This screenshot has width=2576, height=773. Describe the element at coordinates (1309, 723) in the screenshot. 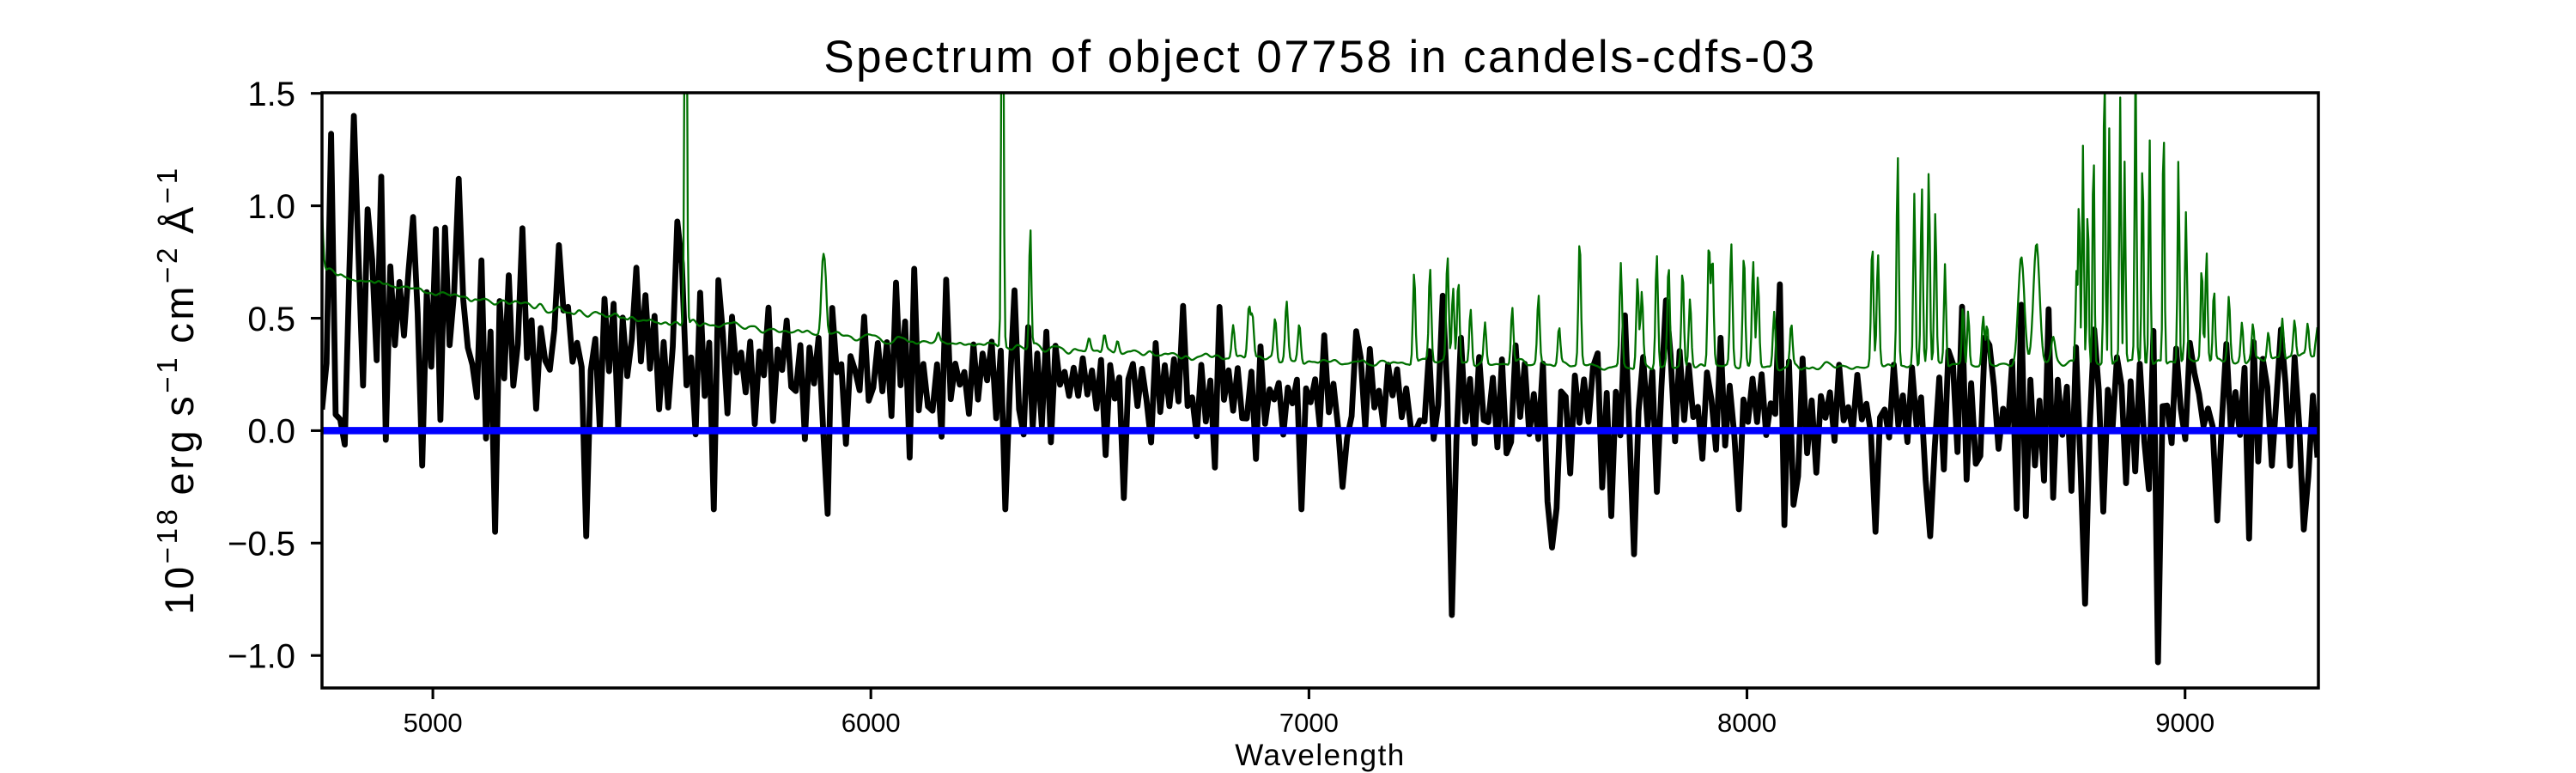

I see `svg-text: 7000` at that location.